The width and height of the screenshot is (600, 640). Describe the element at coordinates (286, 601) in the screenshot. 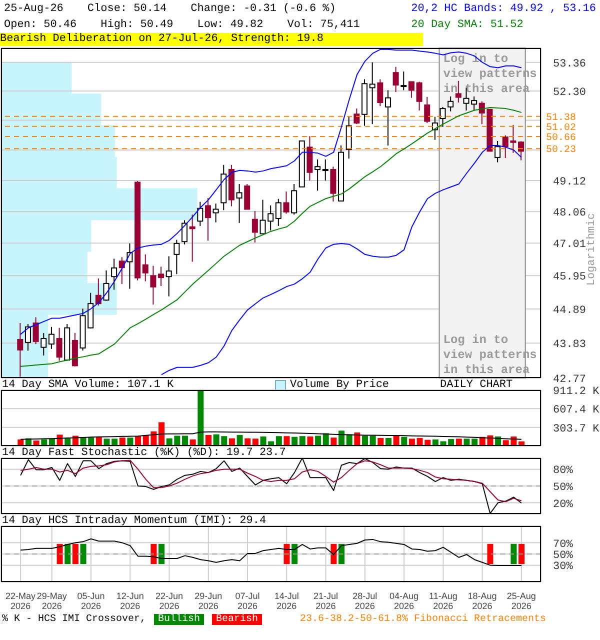

I see `x-tick-label: 14-Jul 2026` at that location.